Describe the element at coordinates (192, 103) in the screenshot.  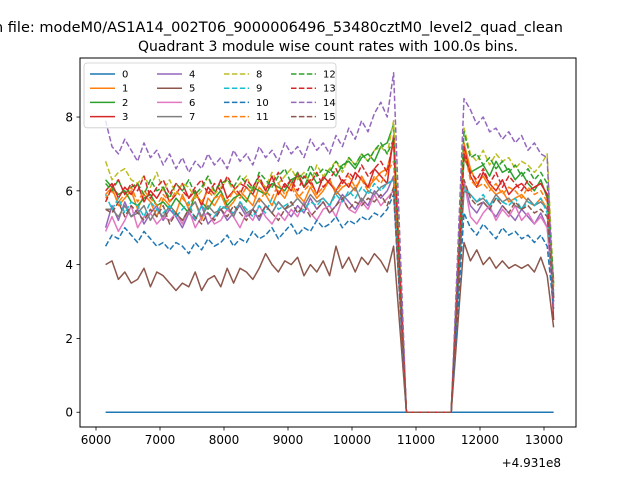
I see `legend-label-6: 6` at that location.